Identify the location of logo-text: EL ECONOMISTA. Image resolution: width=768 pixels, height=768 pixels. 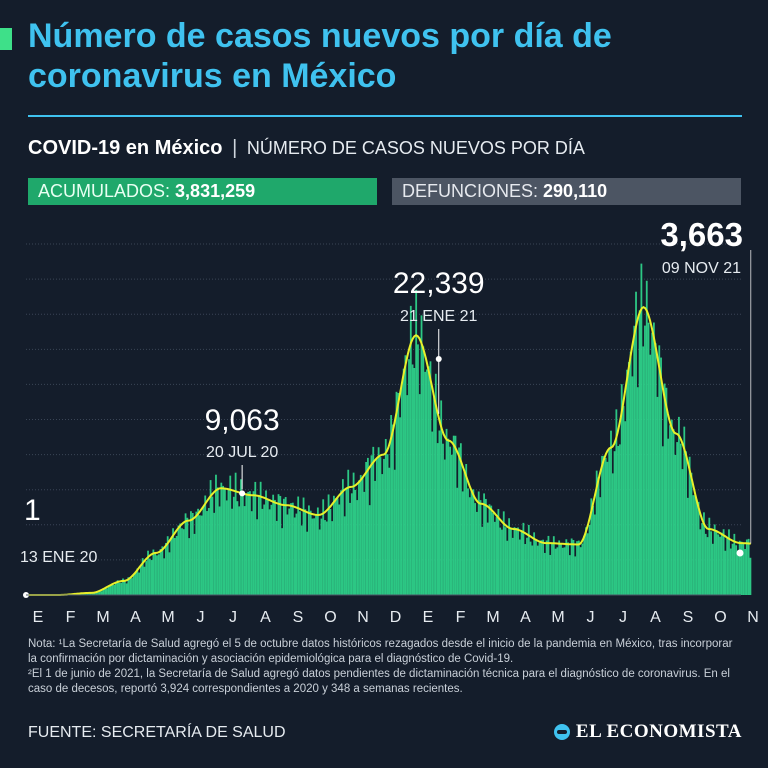
(658, 731).